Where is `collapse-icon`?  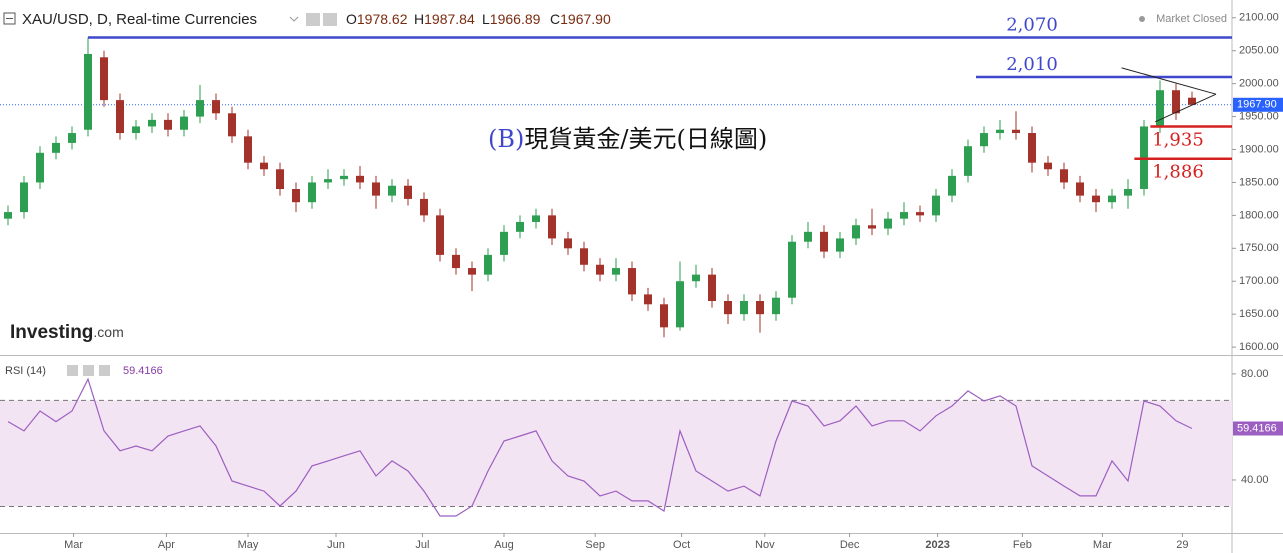
collapse-icon is located at coordinates (9, 18).